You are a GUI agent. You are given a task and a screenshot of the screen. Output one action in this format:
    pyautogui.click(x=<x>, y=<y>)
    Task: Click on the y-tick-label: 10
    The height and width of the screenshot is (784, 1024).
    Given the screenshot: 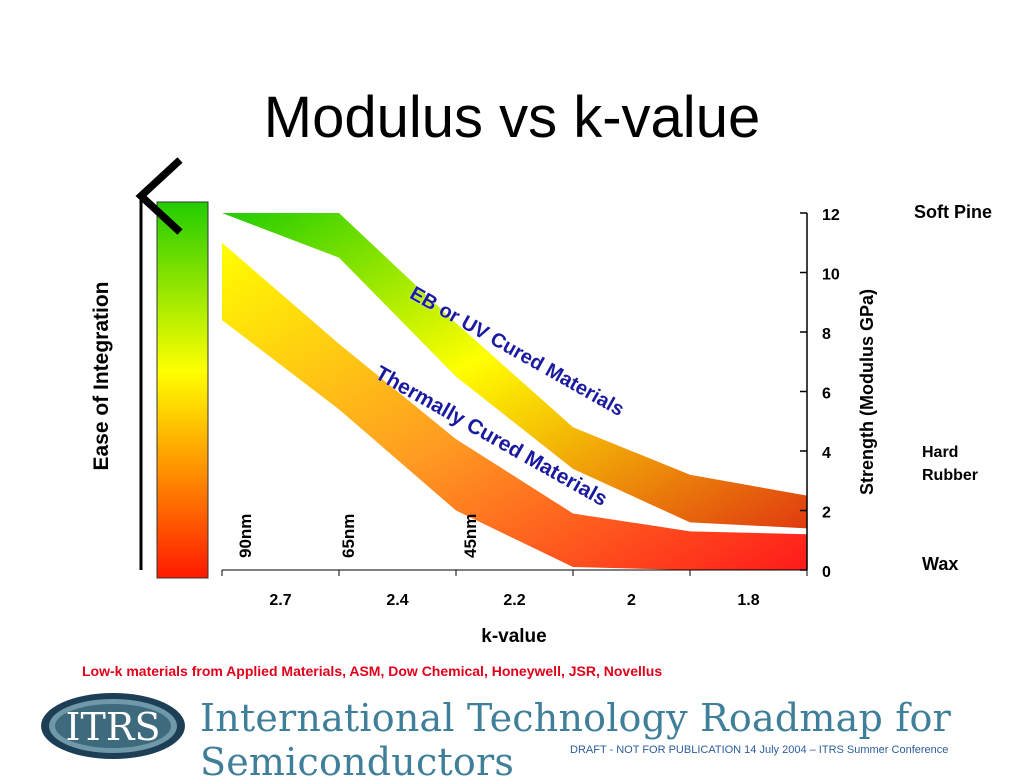 What is the action you would take?
    pyautogui.click(x=831, y=275)
    